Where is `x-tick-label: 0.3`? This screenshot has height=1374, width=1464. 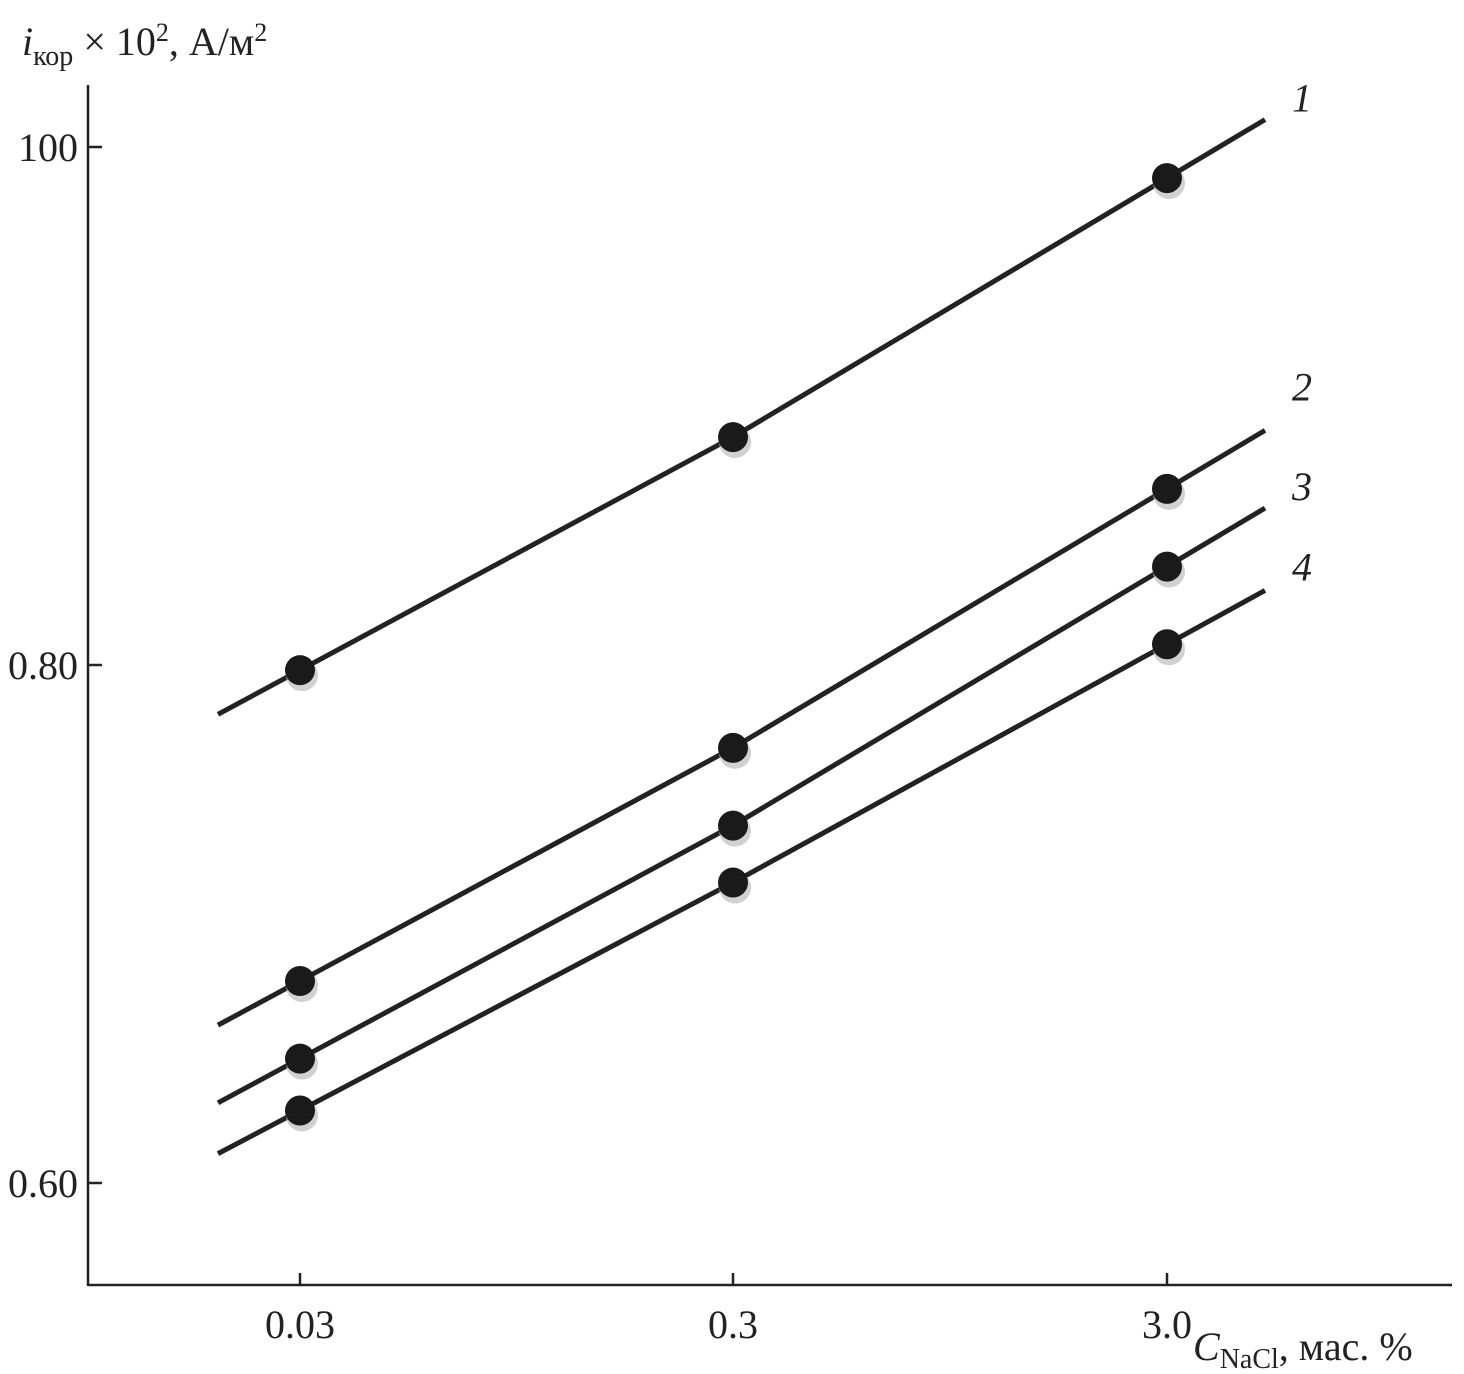
x-tick-label: 0.3 is located at coordinates (733, 1324).